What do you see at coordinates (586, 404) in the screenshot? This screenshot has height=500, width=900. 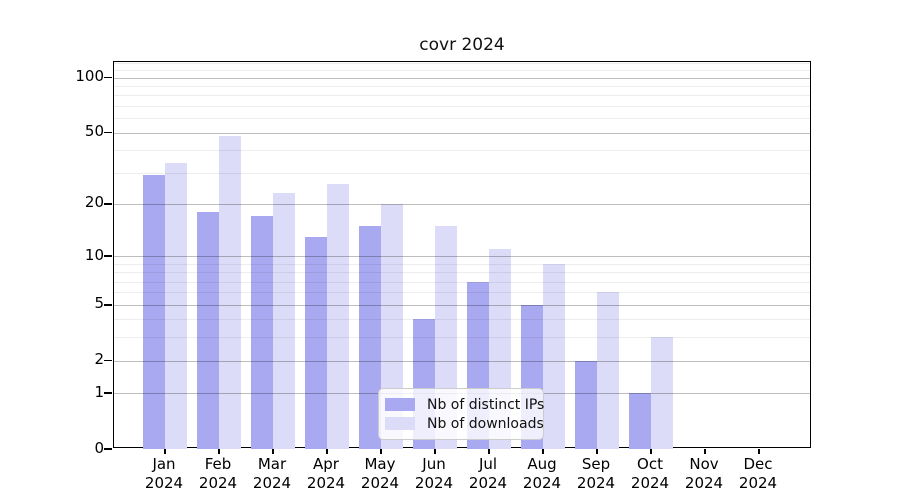 I see `bar-ips-sep` at bounding box center [586, 404].